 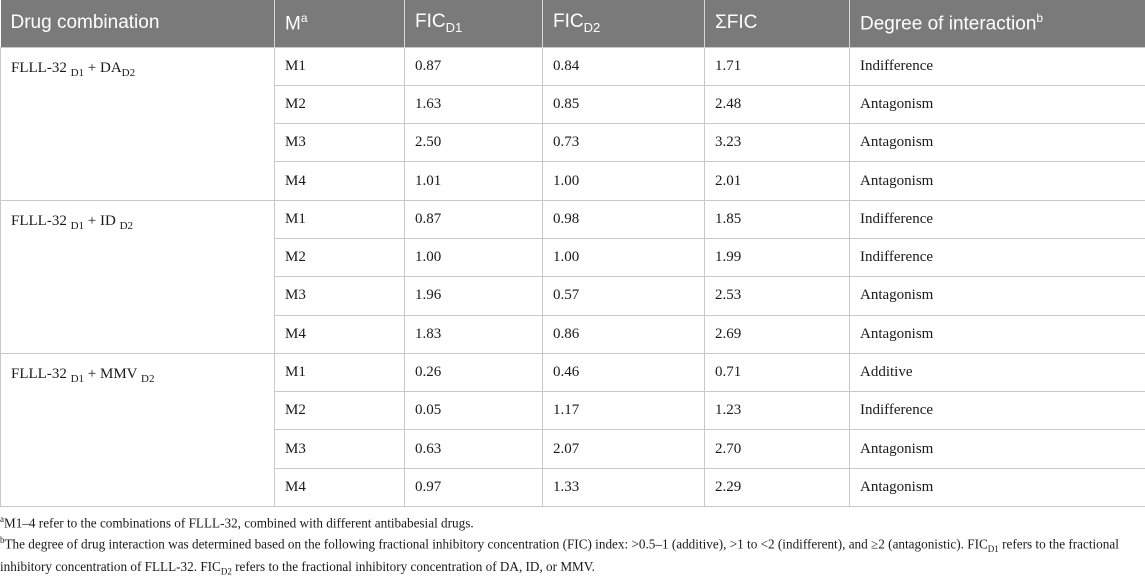 What do you see at coordinates (474, 334) in the screenshot?
I see `cell-fic-d1: 1.83` at bounding box center [474, 334].